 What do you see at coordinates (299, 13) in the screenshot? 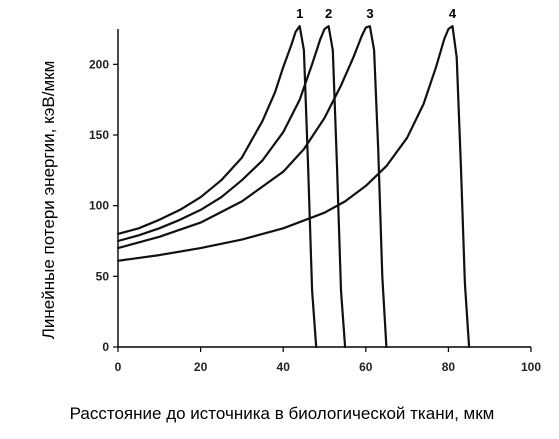
I see `series-label-1: 1` at bounding box center [299, 13].